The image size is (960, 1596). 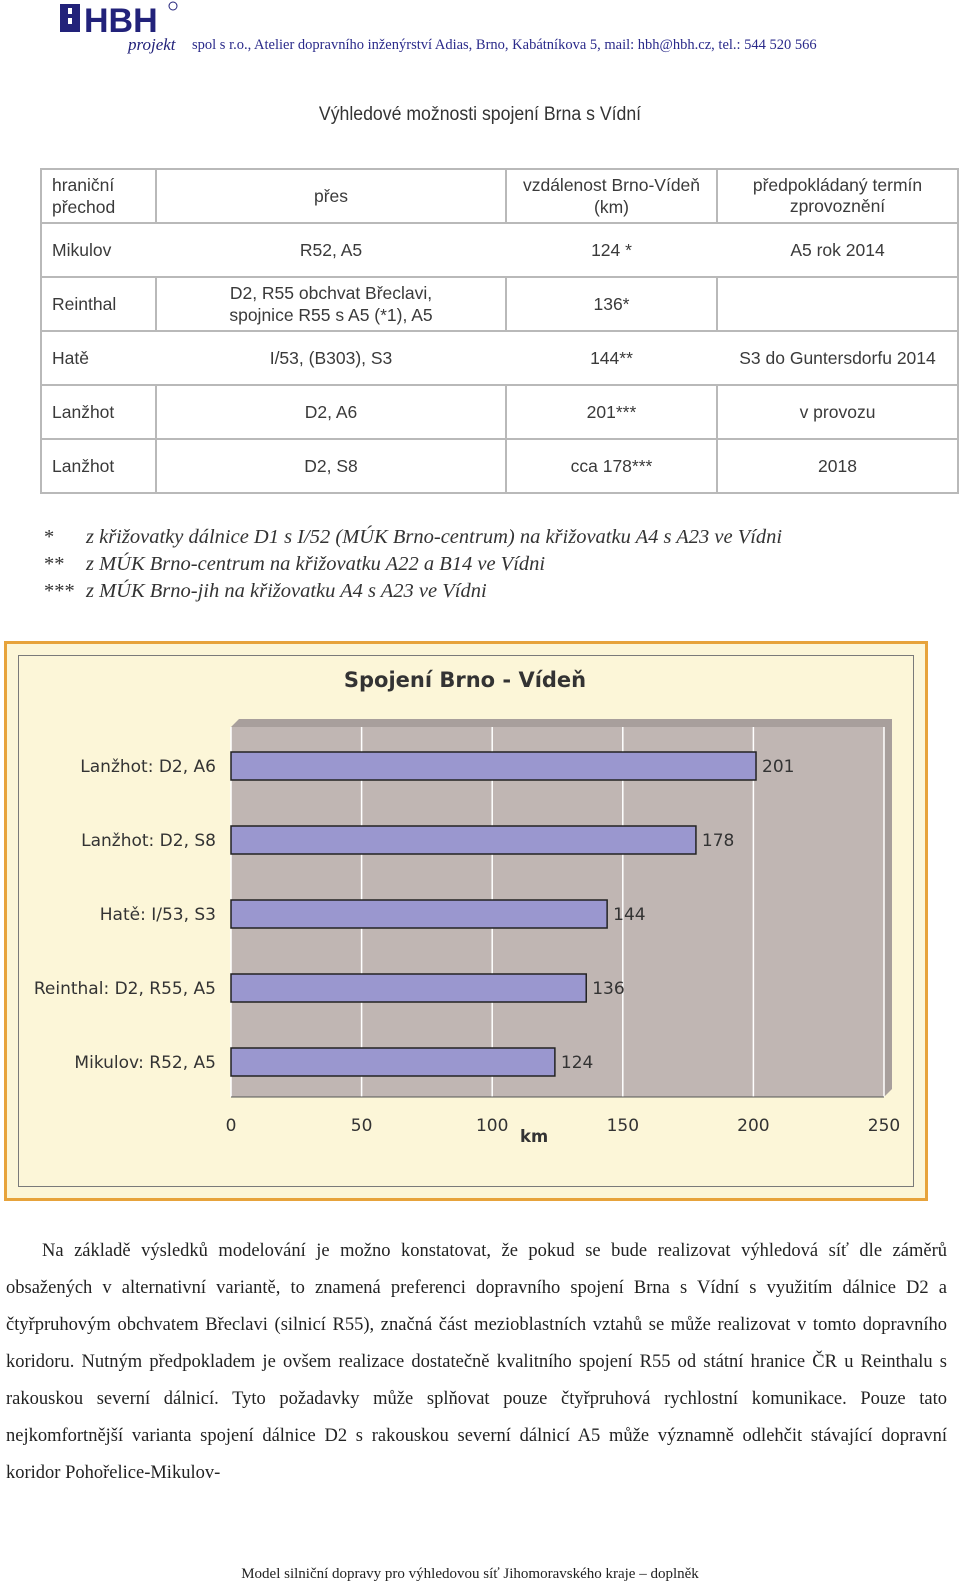 What do you see at coordinates (98, 250) in the screenshot?
I see `cell-crossing: Mikulov` at bounding box center [98, 250].